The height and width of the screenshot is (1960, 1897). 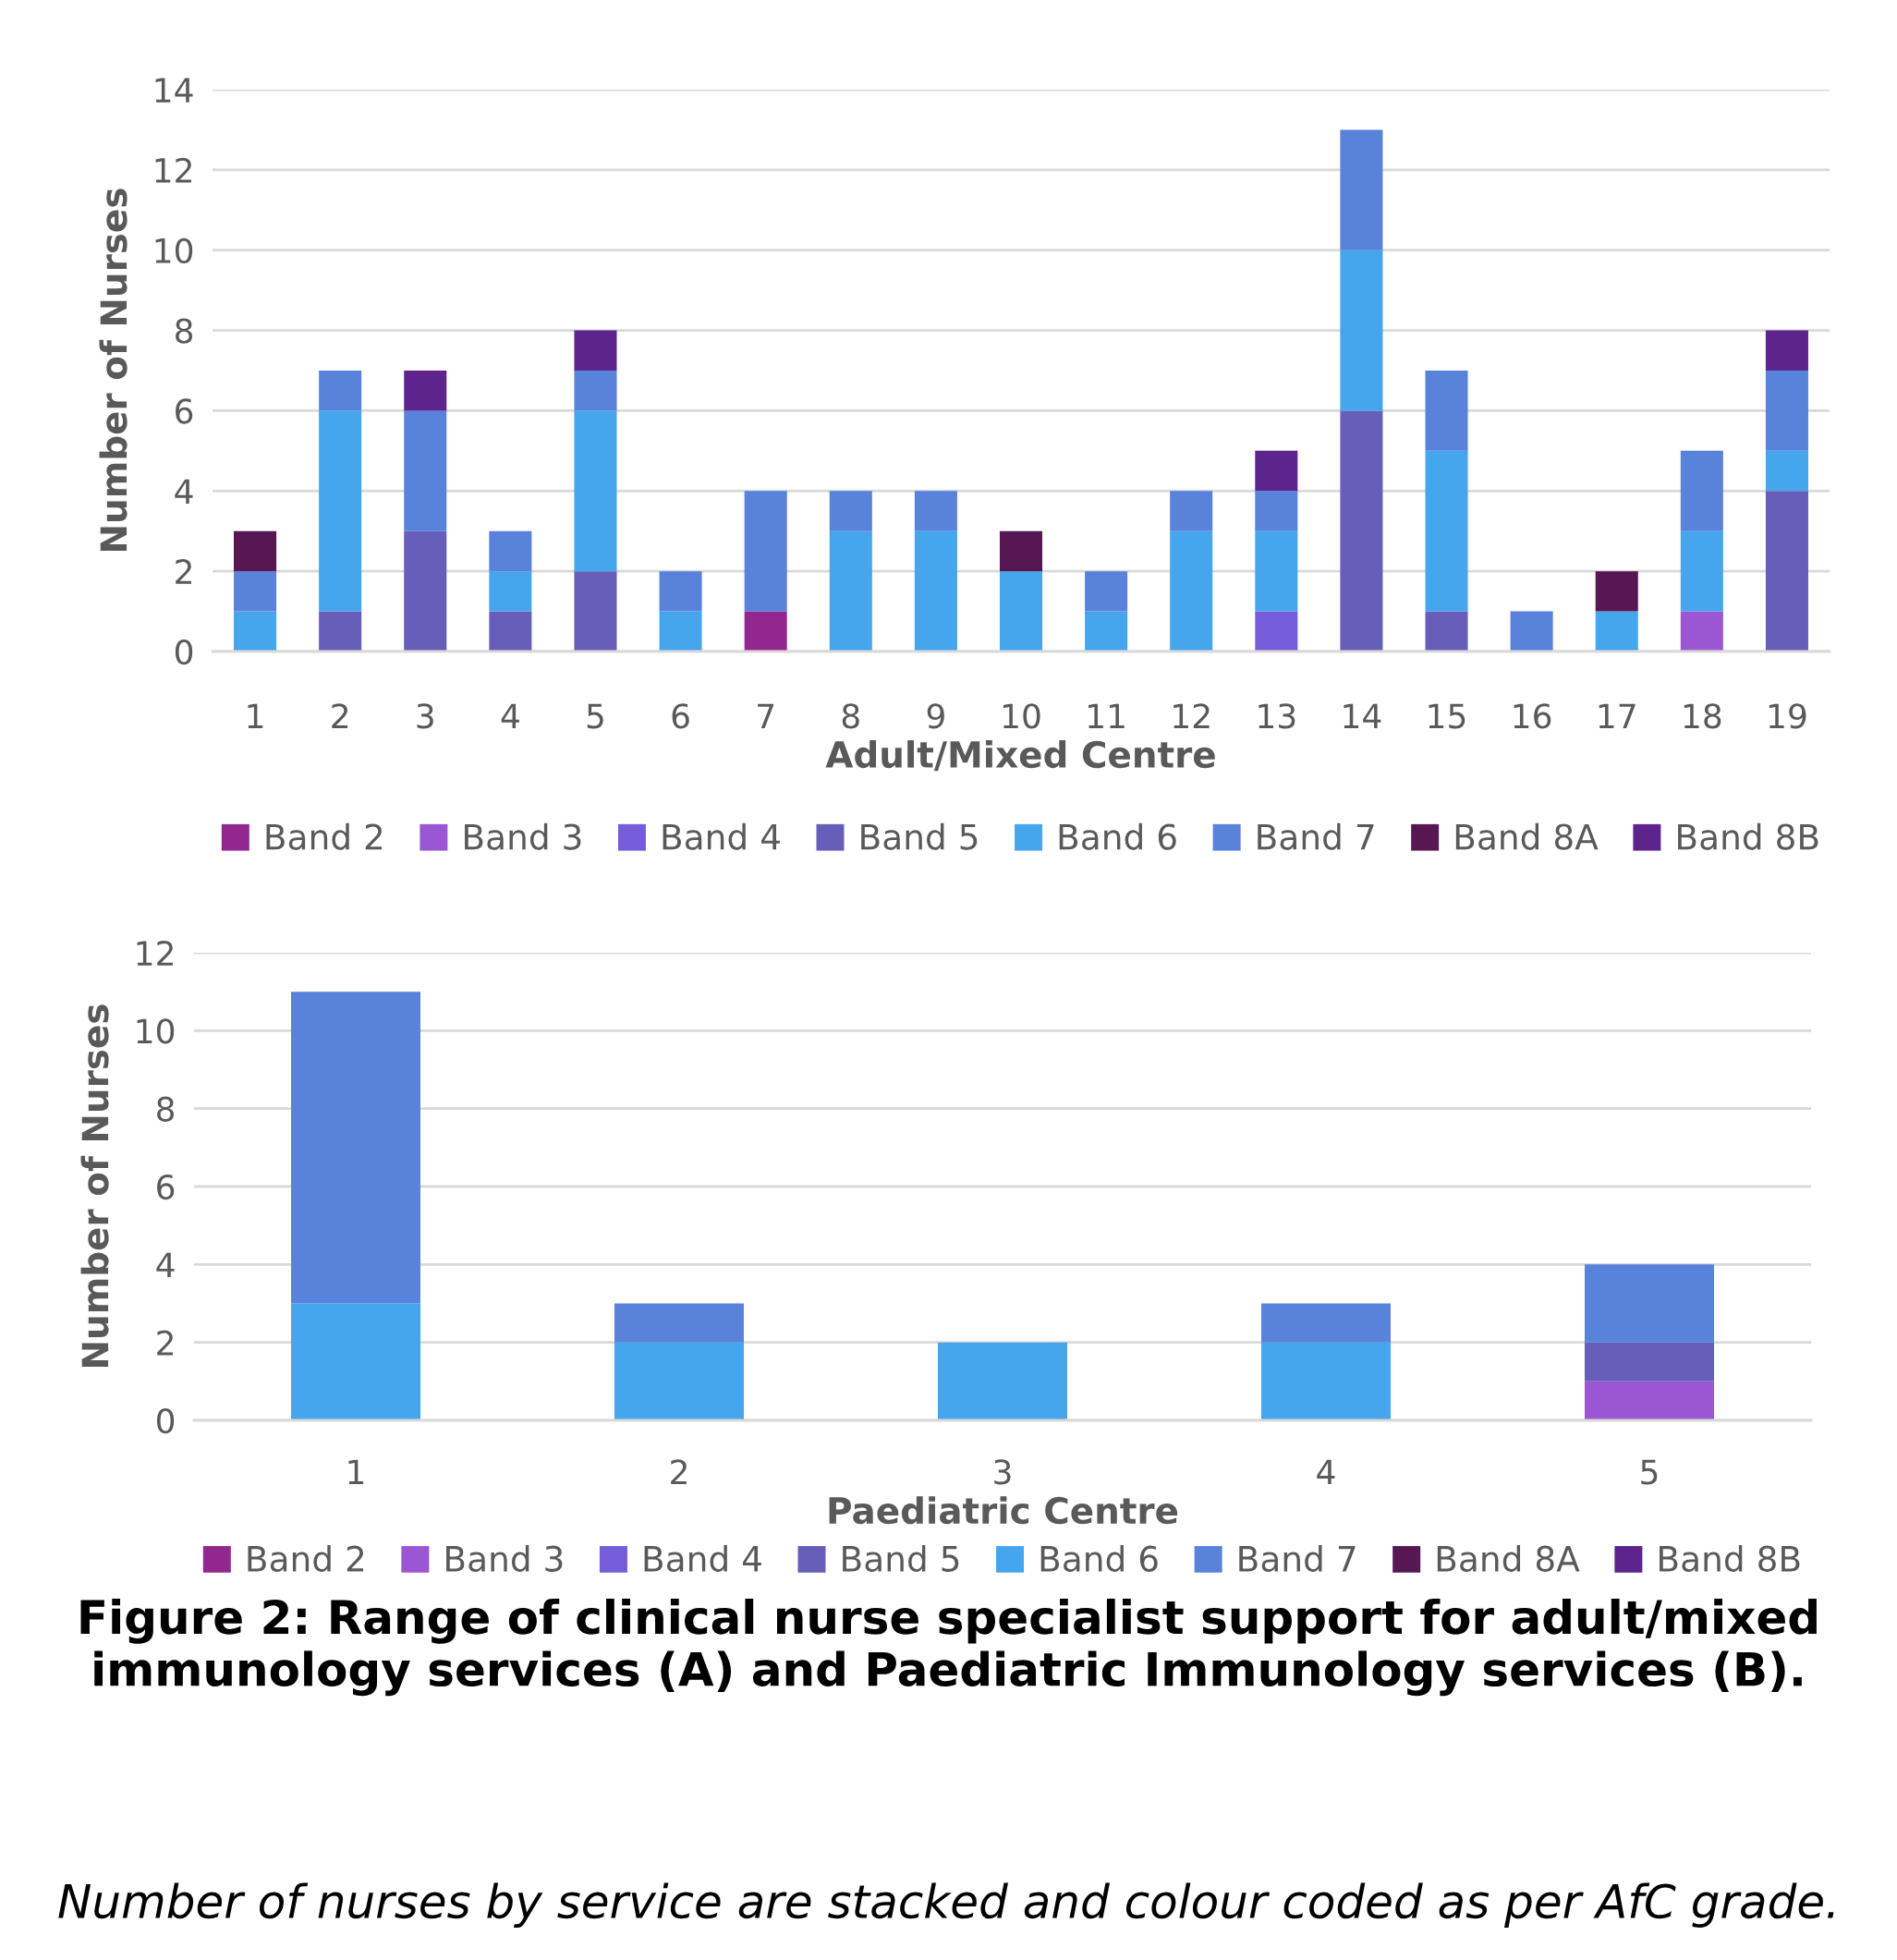 What do you see at coordinates (1532, 716) in the screenshot?
I see `x-tick-label: 16` at bounding box center [1532, 716].